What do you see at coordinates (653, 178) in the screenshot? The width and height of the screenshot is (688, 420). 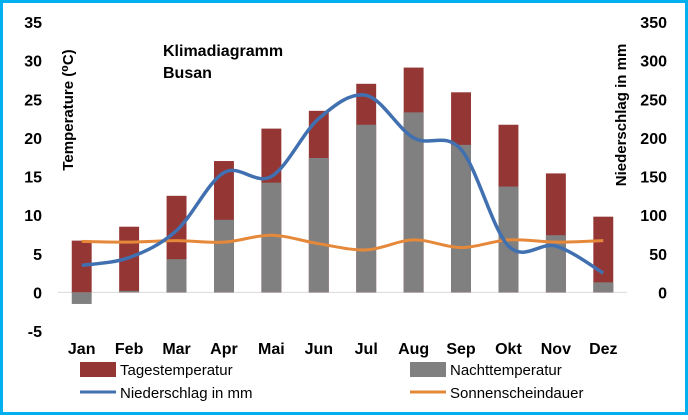 I see `y-right-tick-label: 150` at bounding box center [653, 178].